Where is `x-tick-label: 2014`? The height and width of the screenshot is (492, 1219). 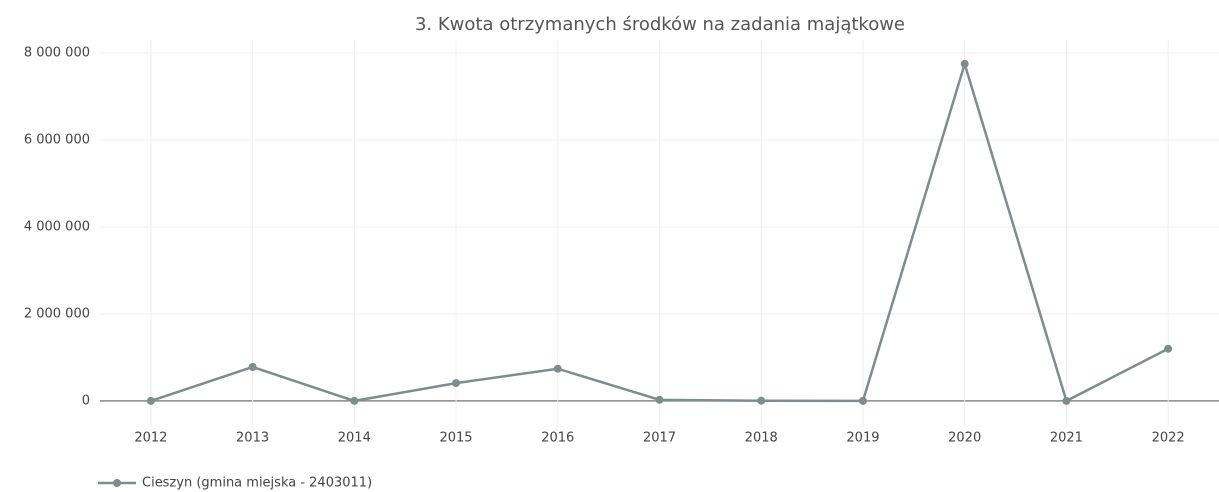 x-tick-label: 2014 is located at coordinates (354, 438).